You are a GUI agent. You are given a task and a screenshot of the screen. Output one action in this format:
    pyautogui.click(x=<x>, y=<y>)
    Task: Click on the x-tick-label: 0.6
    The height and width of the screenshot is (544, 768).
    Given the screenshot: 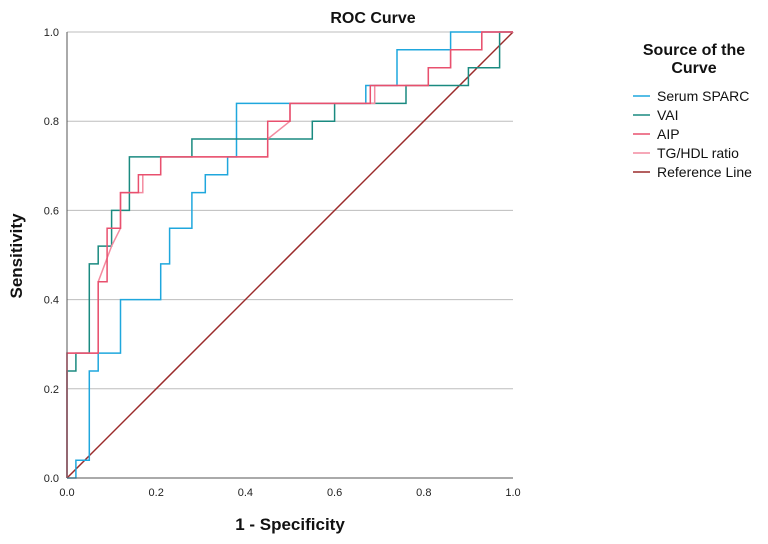 What is the action you would take?
    pyautogui.click(x=334, y=493)
    